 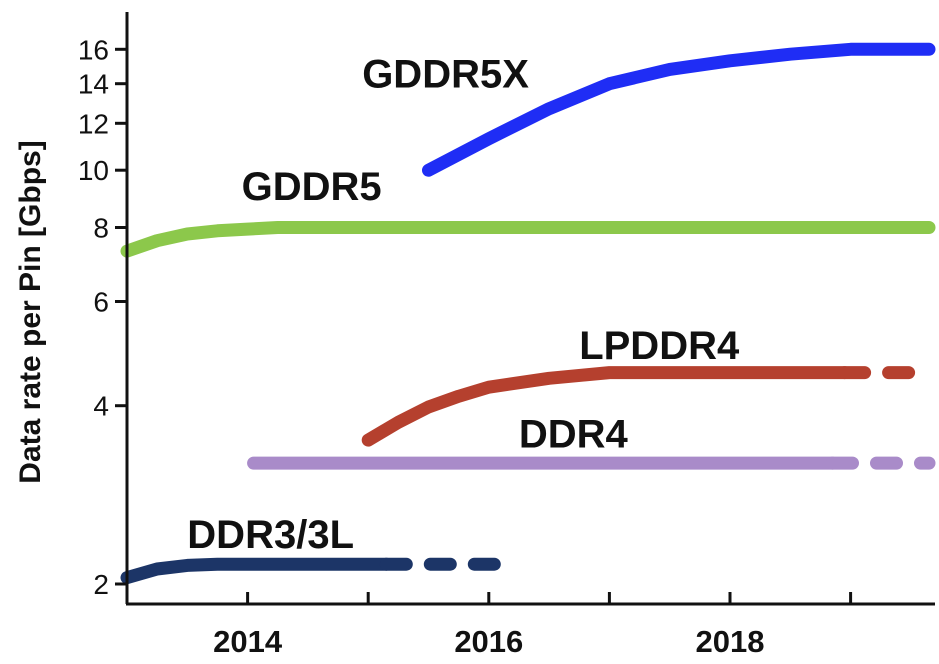 I want to click on x-tick-label-2018: 2018, so click(x=730, y=641).